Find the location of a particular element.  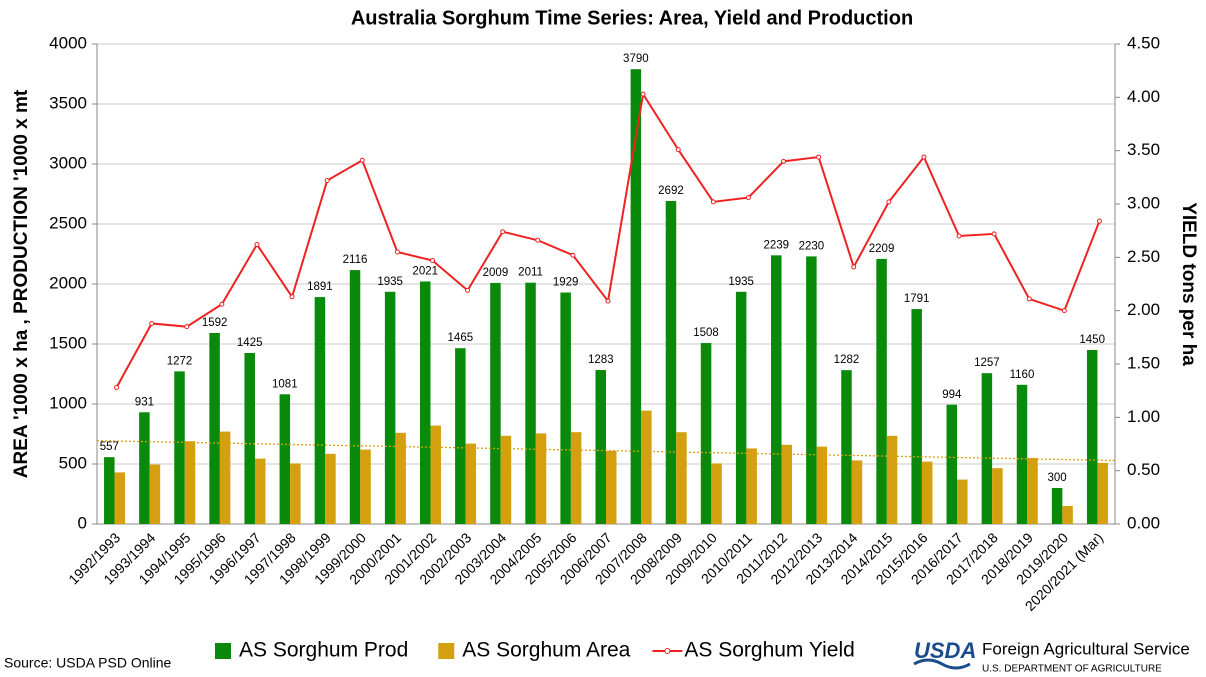

department: U.S. DEPARTMENT OF AGRICULTURE is located at coordinates (1072, 669).